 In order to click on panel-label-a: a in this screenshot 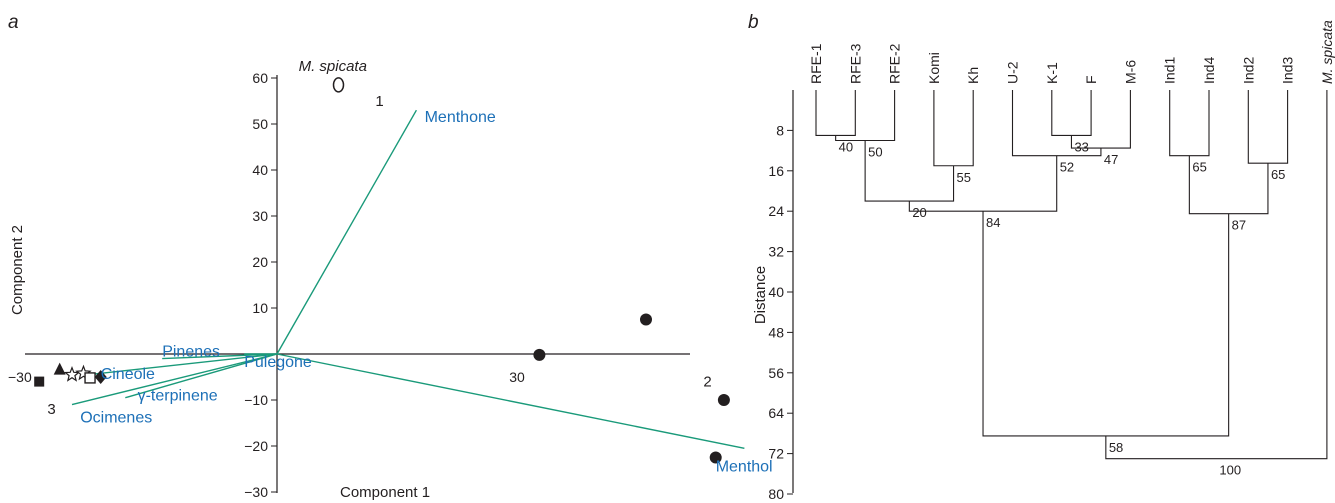, I will do `click(13, 22)`.